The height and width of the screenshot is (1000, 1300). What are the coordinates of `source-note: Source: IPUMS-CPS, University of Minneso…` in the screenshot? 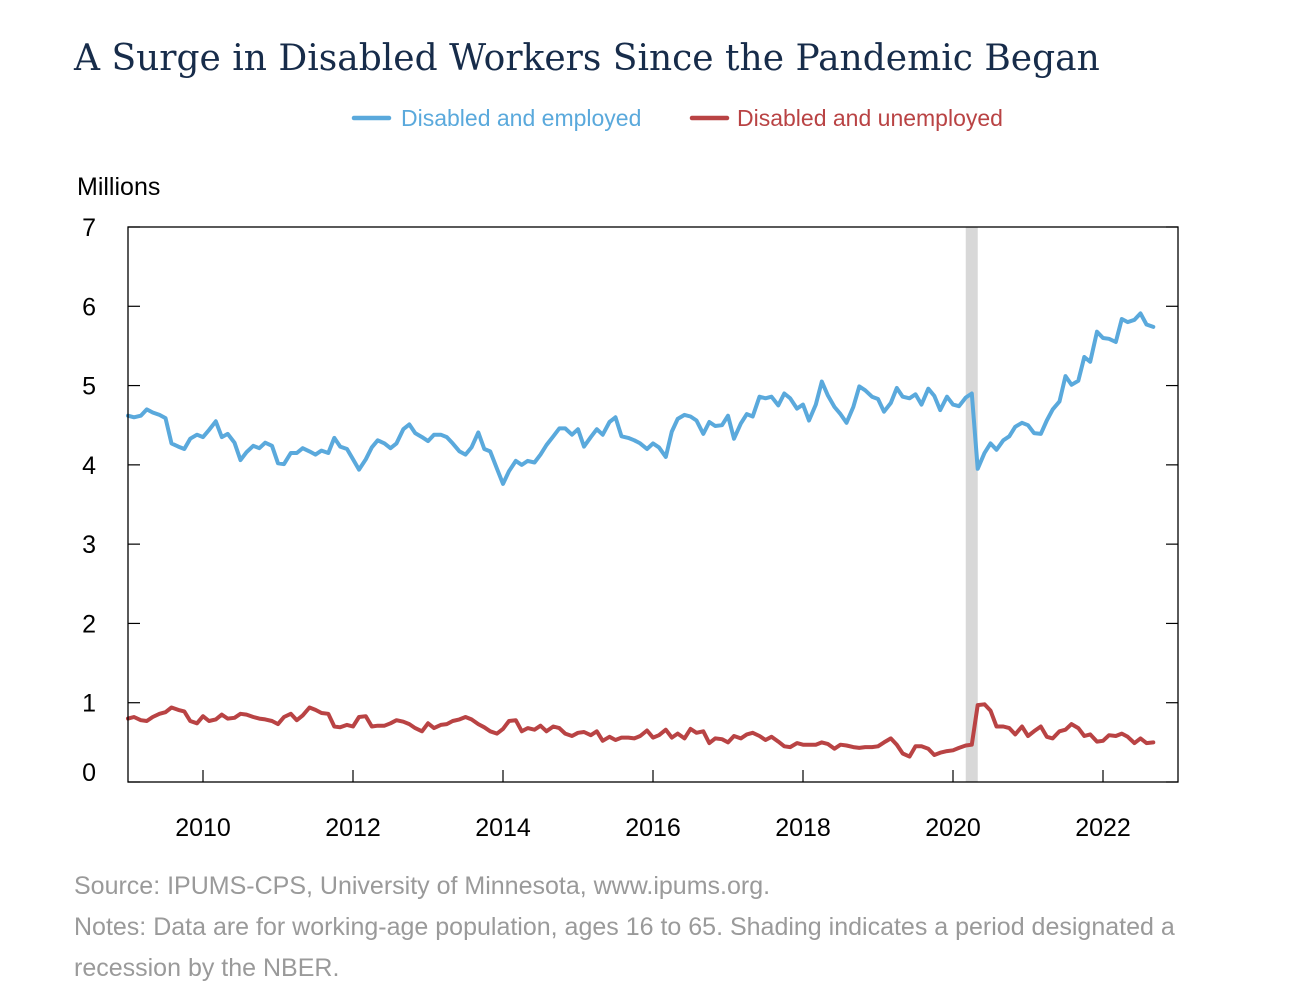 It's located at (422, 886).